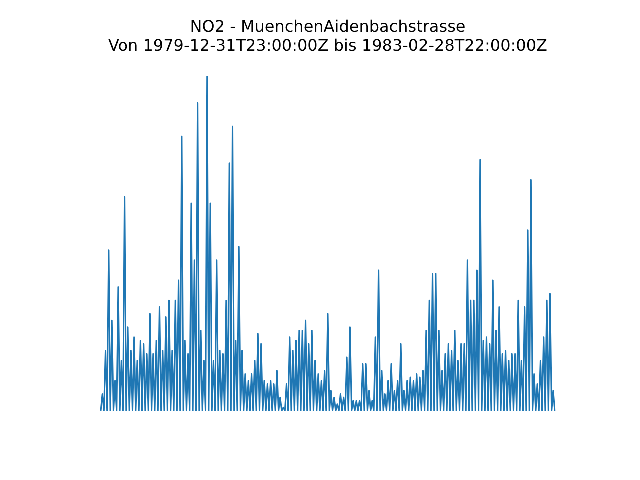 The image size is (640, 480). I want to click on chart-subtitle: Von 1979-12-31T23:00:00Z bis 1983-02-28T22:00:00Z, so click(328, 45).